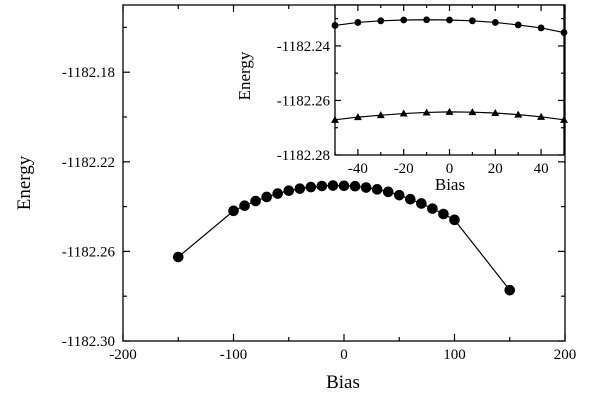 Image resolution: width=593 pixels, height=397 pixels. What do you see at coordinates (88, 342) in the screenshot?
I see `main-y-tick-label: -1182.30` at bounding box center [88, 342].